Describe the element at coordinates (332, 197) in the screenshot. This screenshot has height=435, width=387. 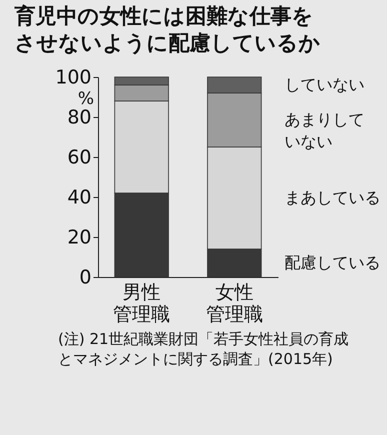
I see `series-label: まあしている` at that location.